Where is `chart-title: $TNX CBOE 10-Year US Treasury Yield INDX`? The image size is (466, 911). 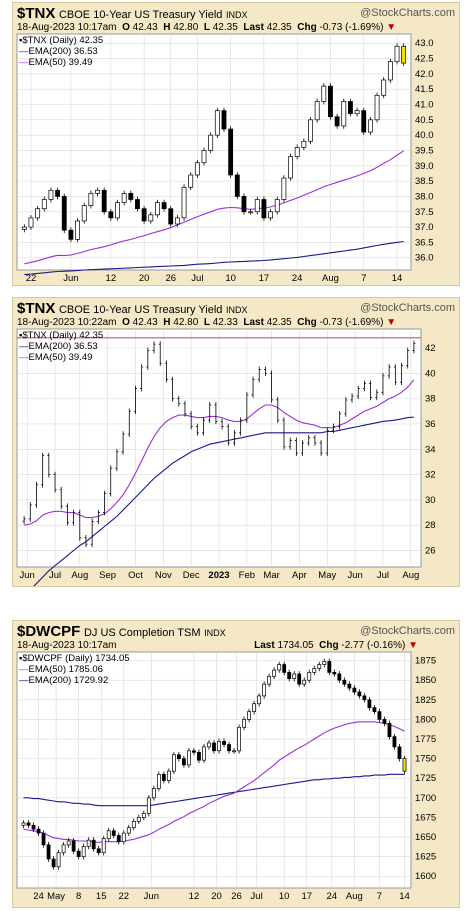 chart-title: $TNX CBOE 10-Year US Treasury Yield INDX is located at coordinates (132, 308).